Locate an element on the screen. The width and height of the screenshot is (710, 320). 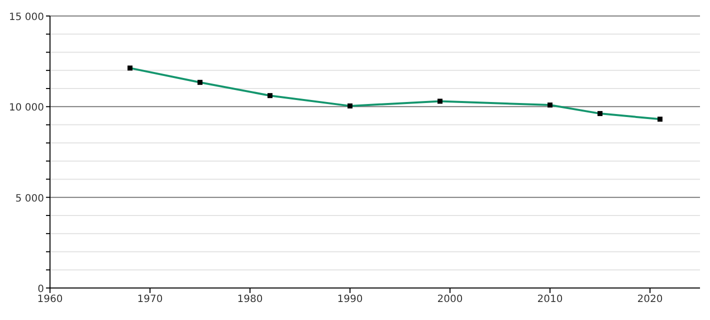
x-tick-label: 1980 is located at coordinates (250, 300).